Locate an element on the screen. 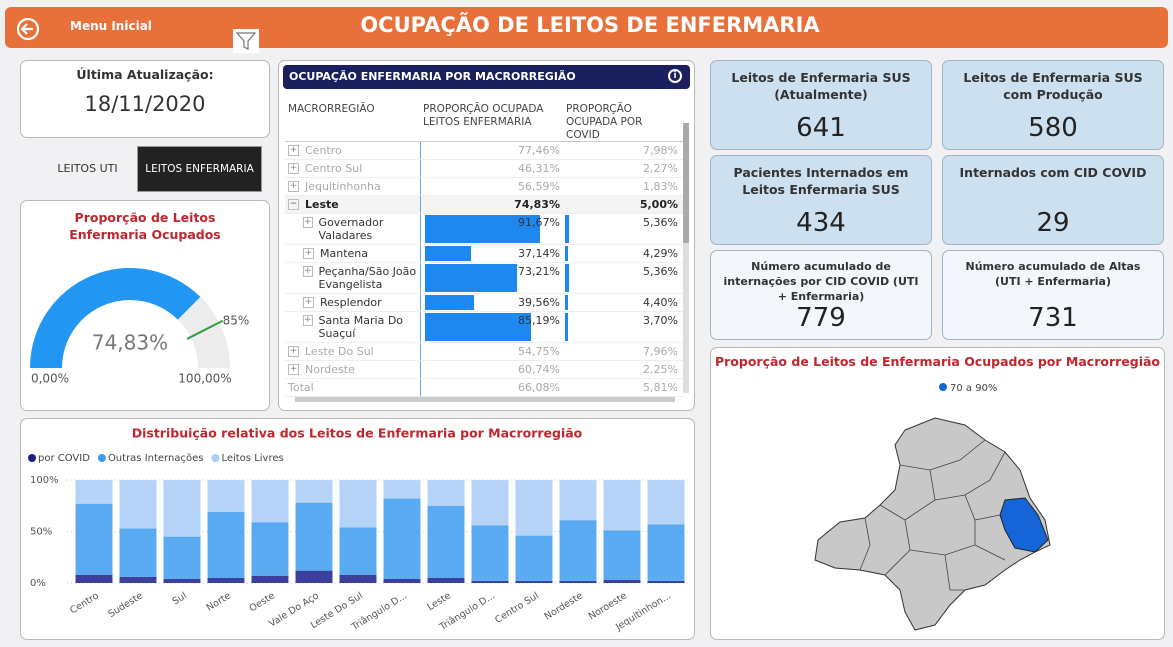  menu-link: Menu Inicial is located at coordinates (111, 26).